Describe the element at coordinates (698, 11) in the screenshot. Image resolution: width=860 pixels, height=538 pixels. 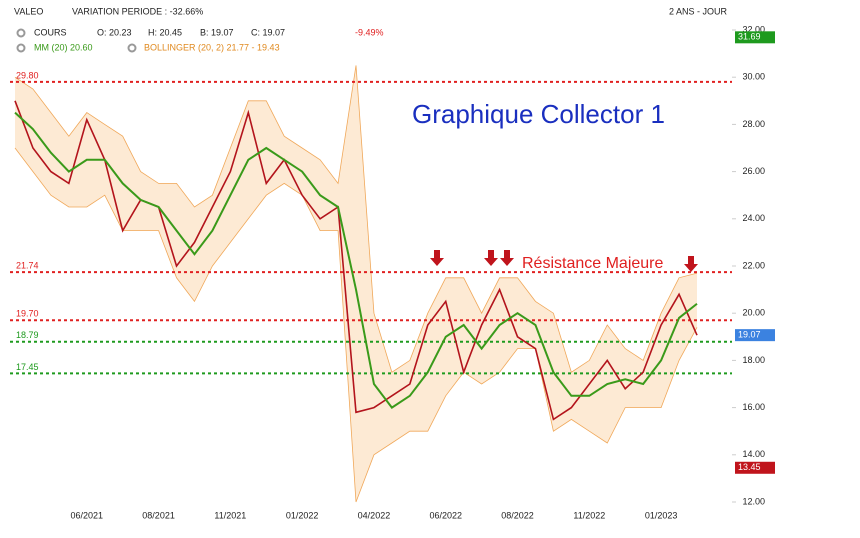
I see `period: 2 ANS - JOUR` at that location.